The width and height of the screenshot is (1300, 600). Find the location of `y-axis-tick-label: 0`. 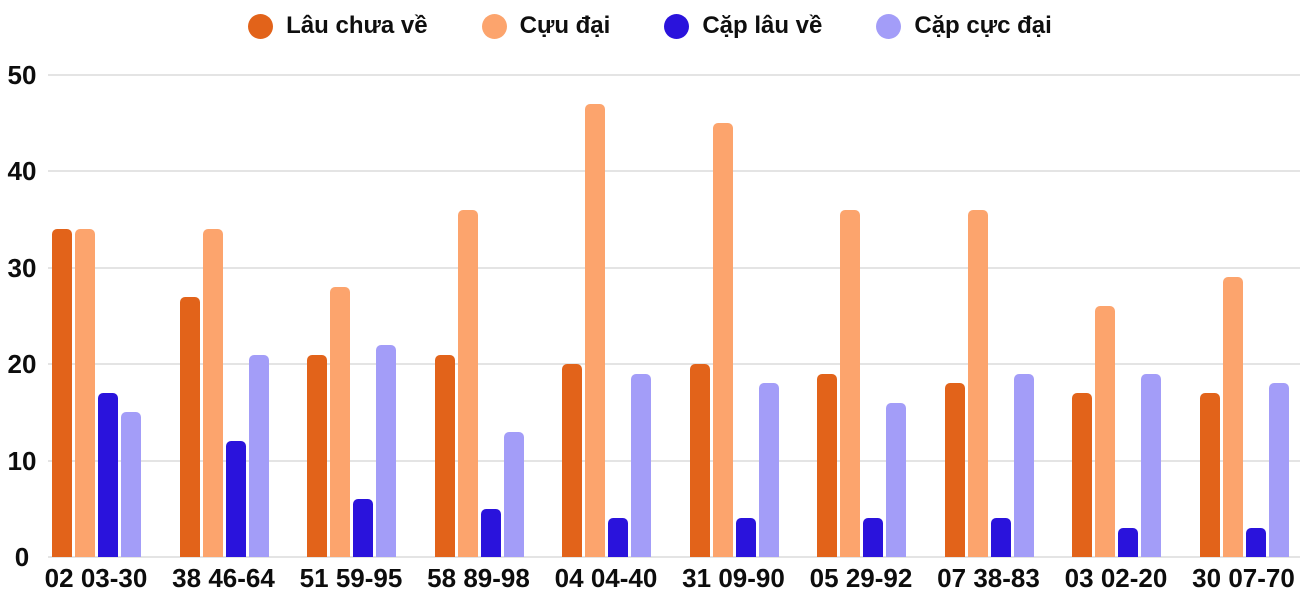

y-axis-tick-label: 0 is located at coordinates (22, 557).